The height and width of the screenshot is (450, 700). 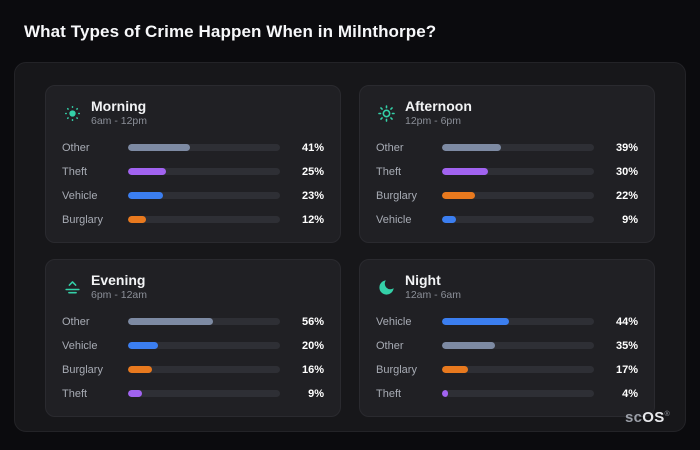 I want to click on crime-value: 30%, so click(x=626, y=171).